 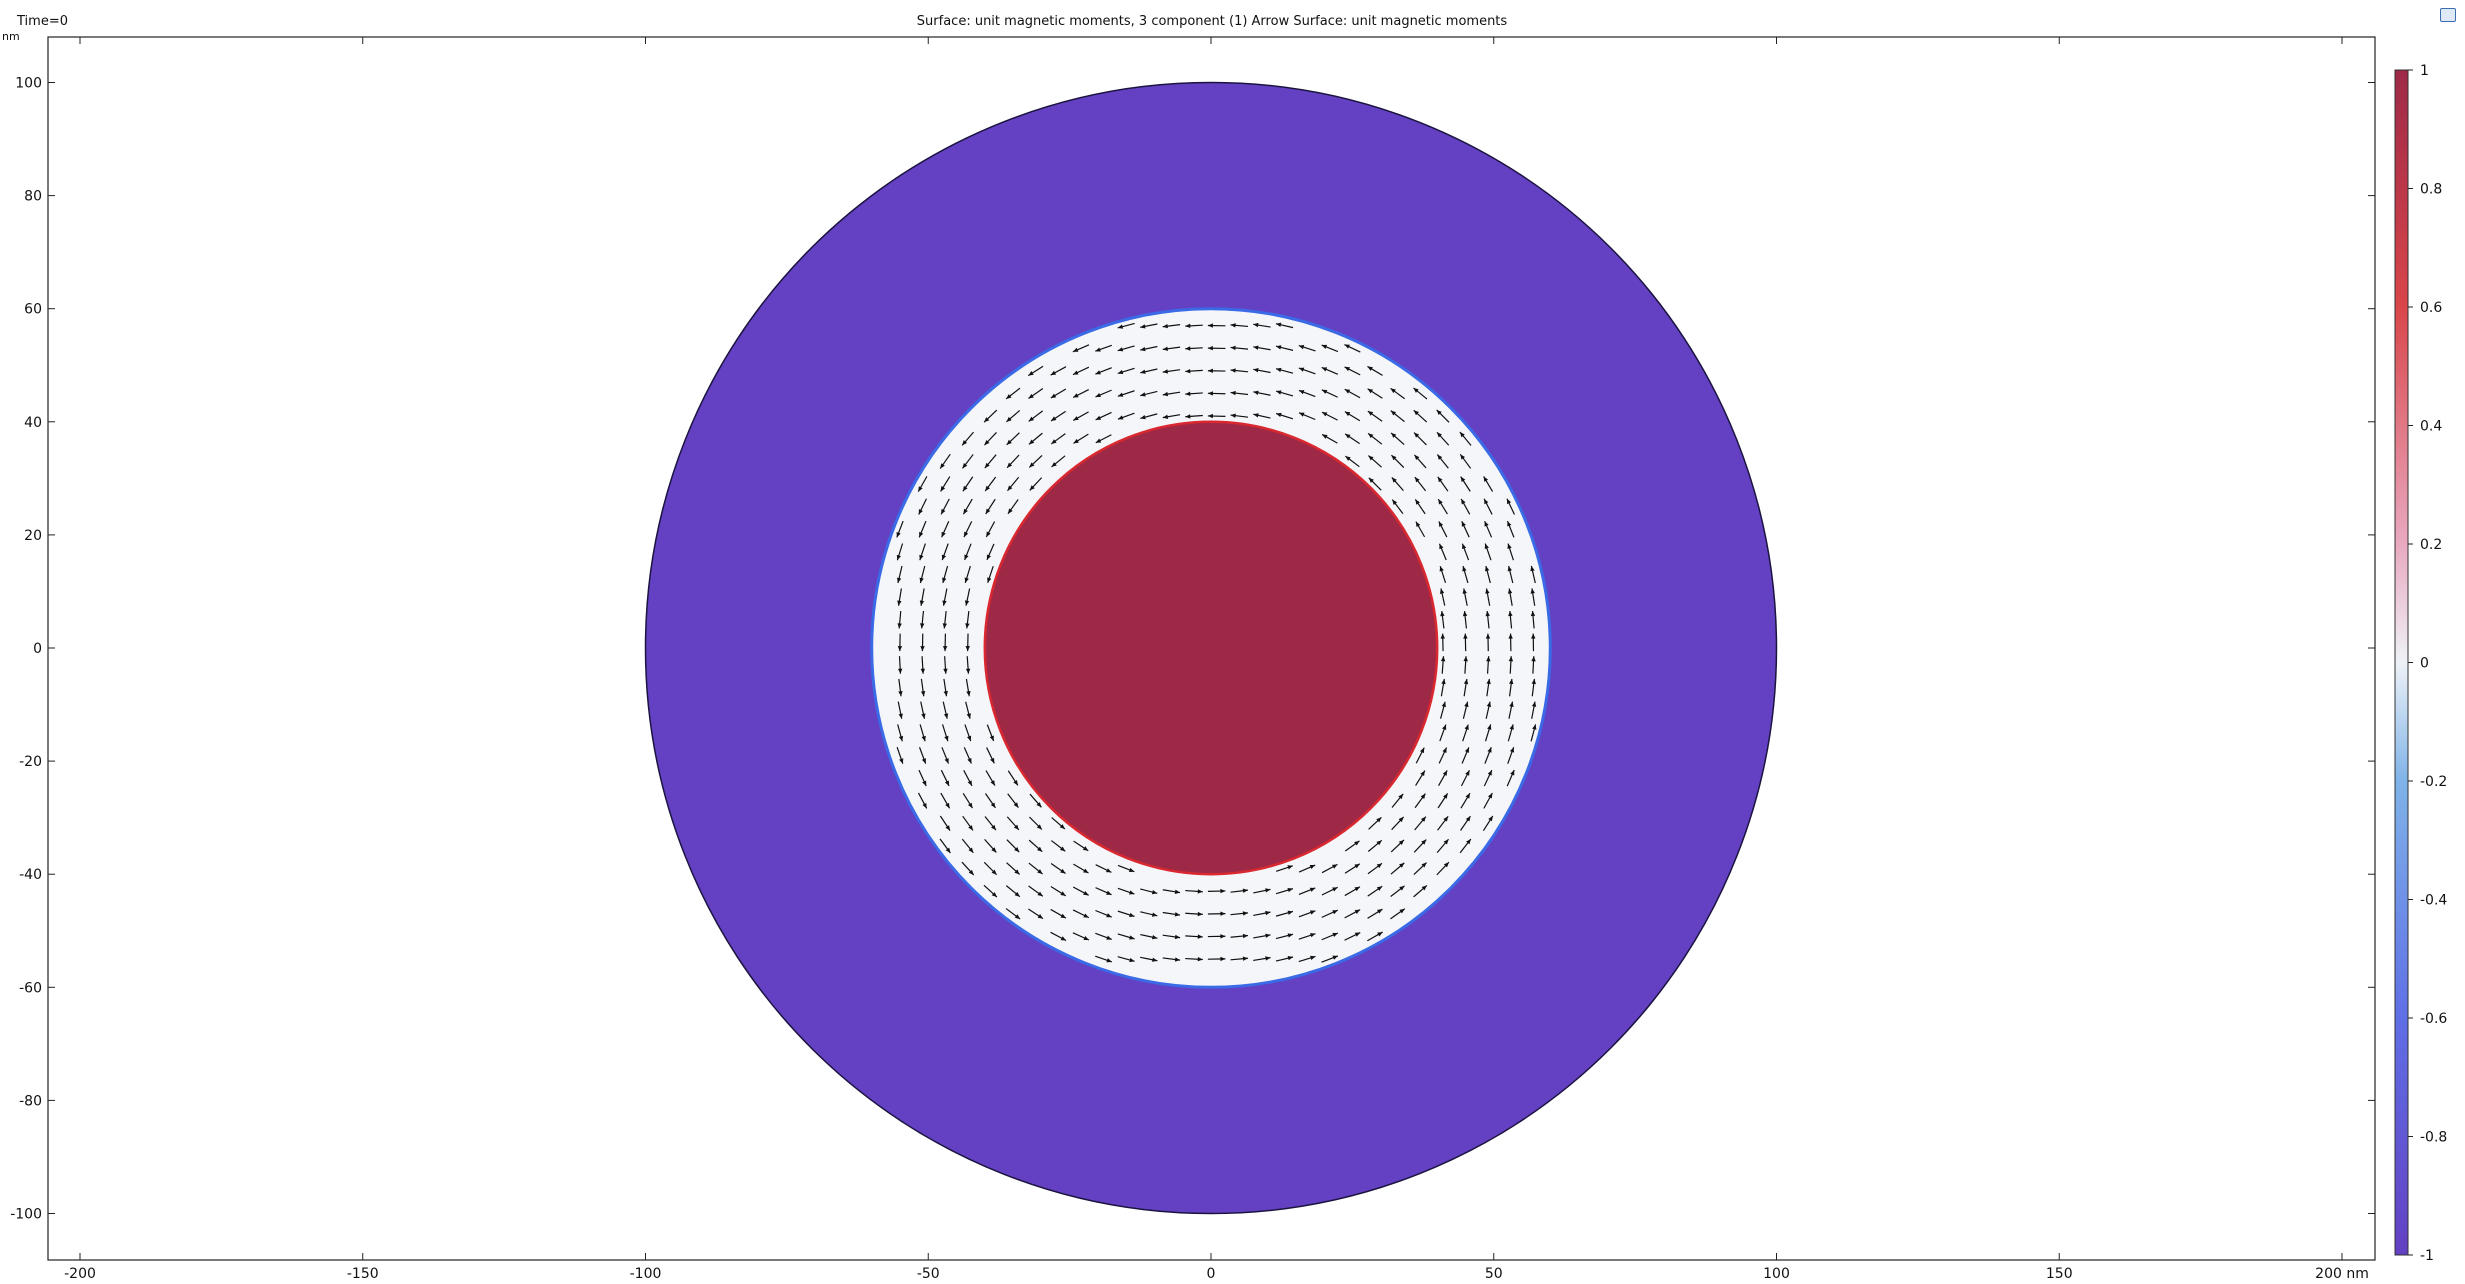 What do you see at coordinates (33, 310) in the screenshot?
I see `y-tick-label: 60` at bounding box center [33, 310].